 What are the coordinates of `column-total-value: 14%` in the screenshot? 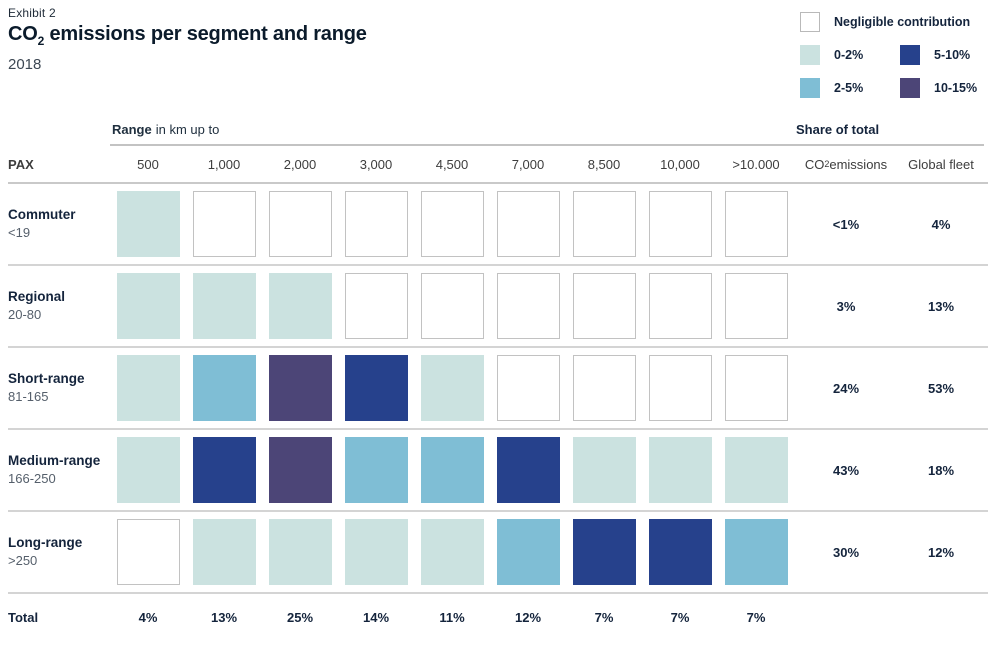 It's located at (376, 617).